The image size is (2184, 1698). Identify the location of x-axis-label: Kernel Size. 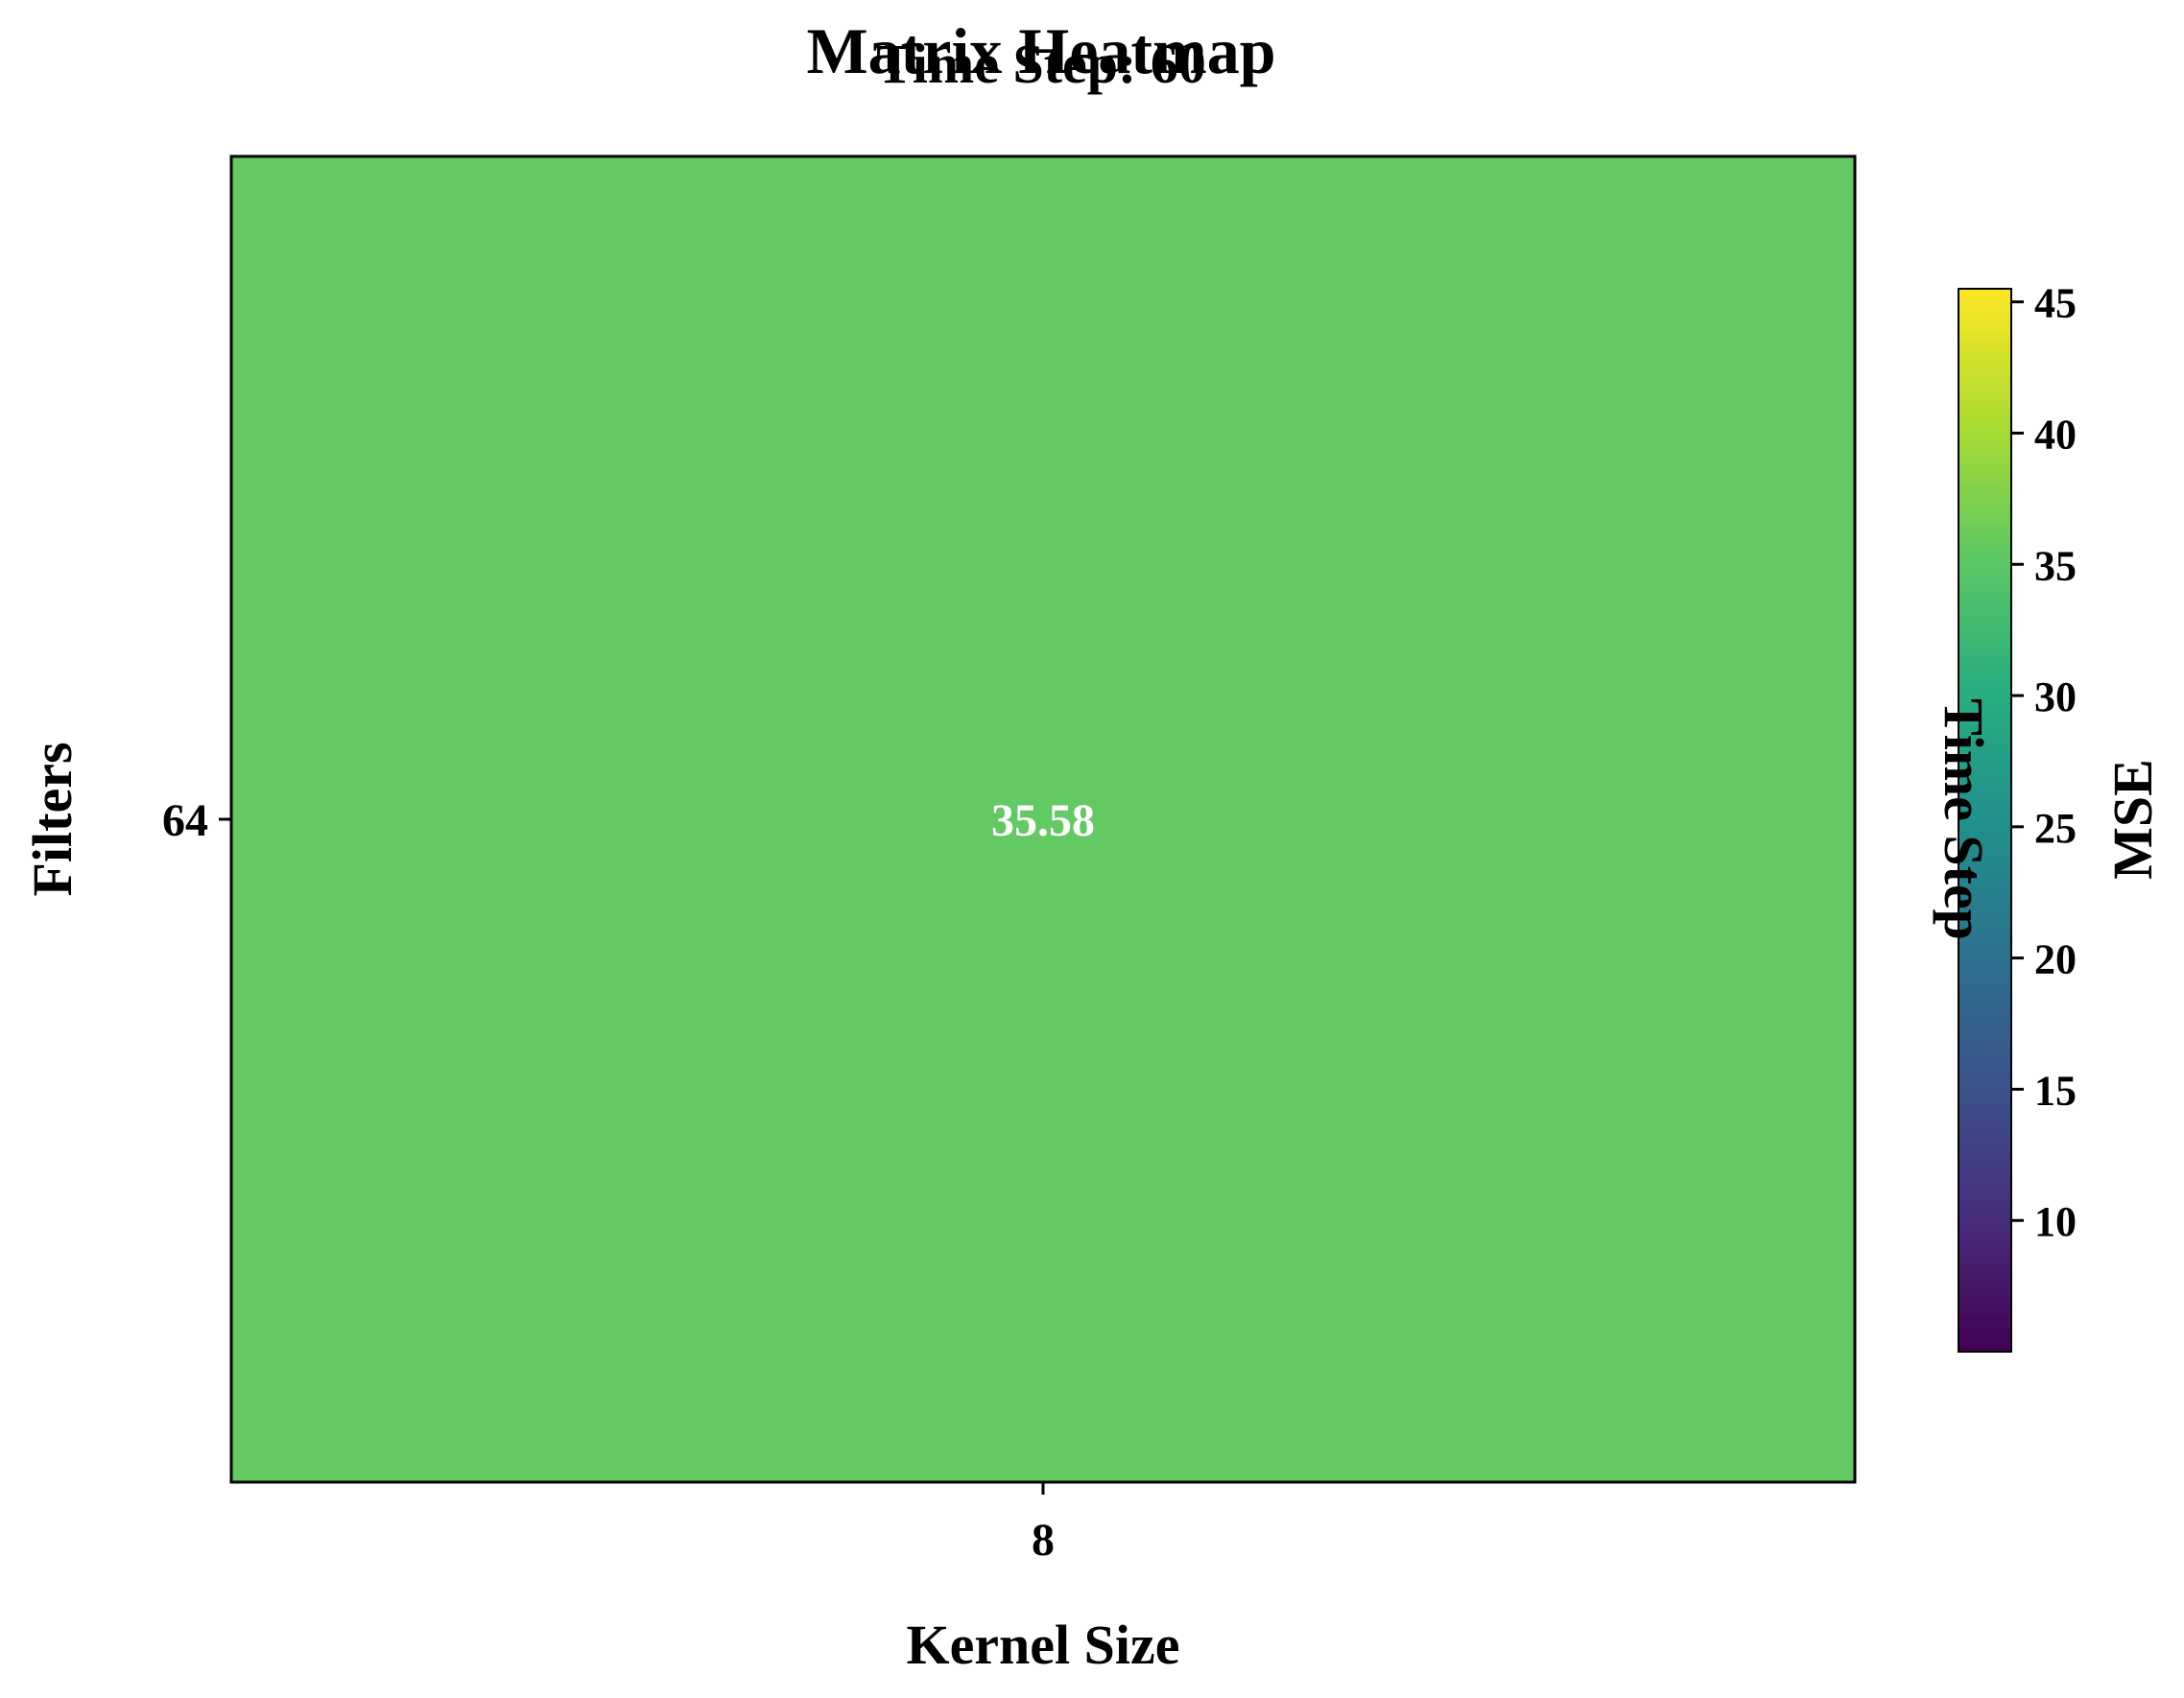
(1042, 1645).